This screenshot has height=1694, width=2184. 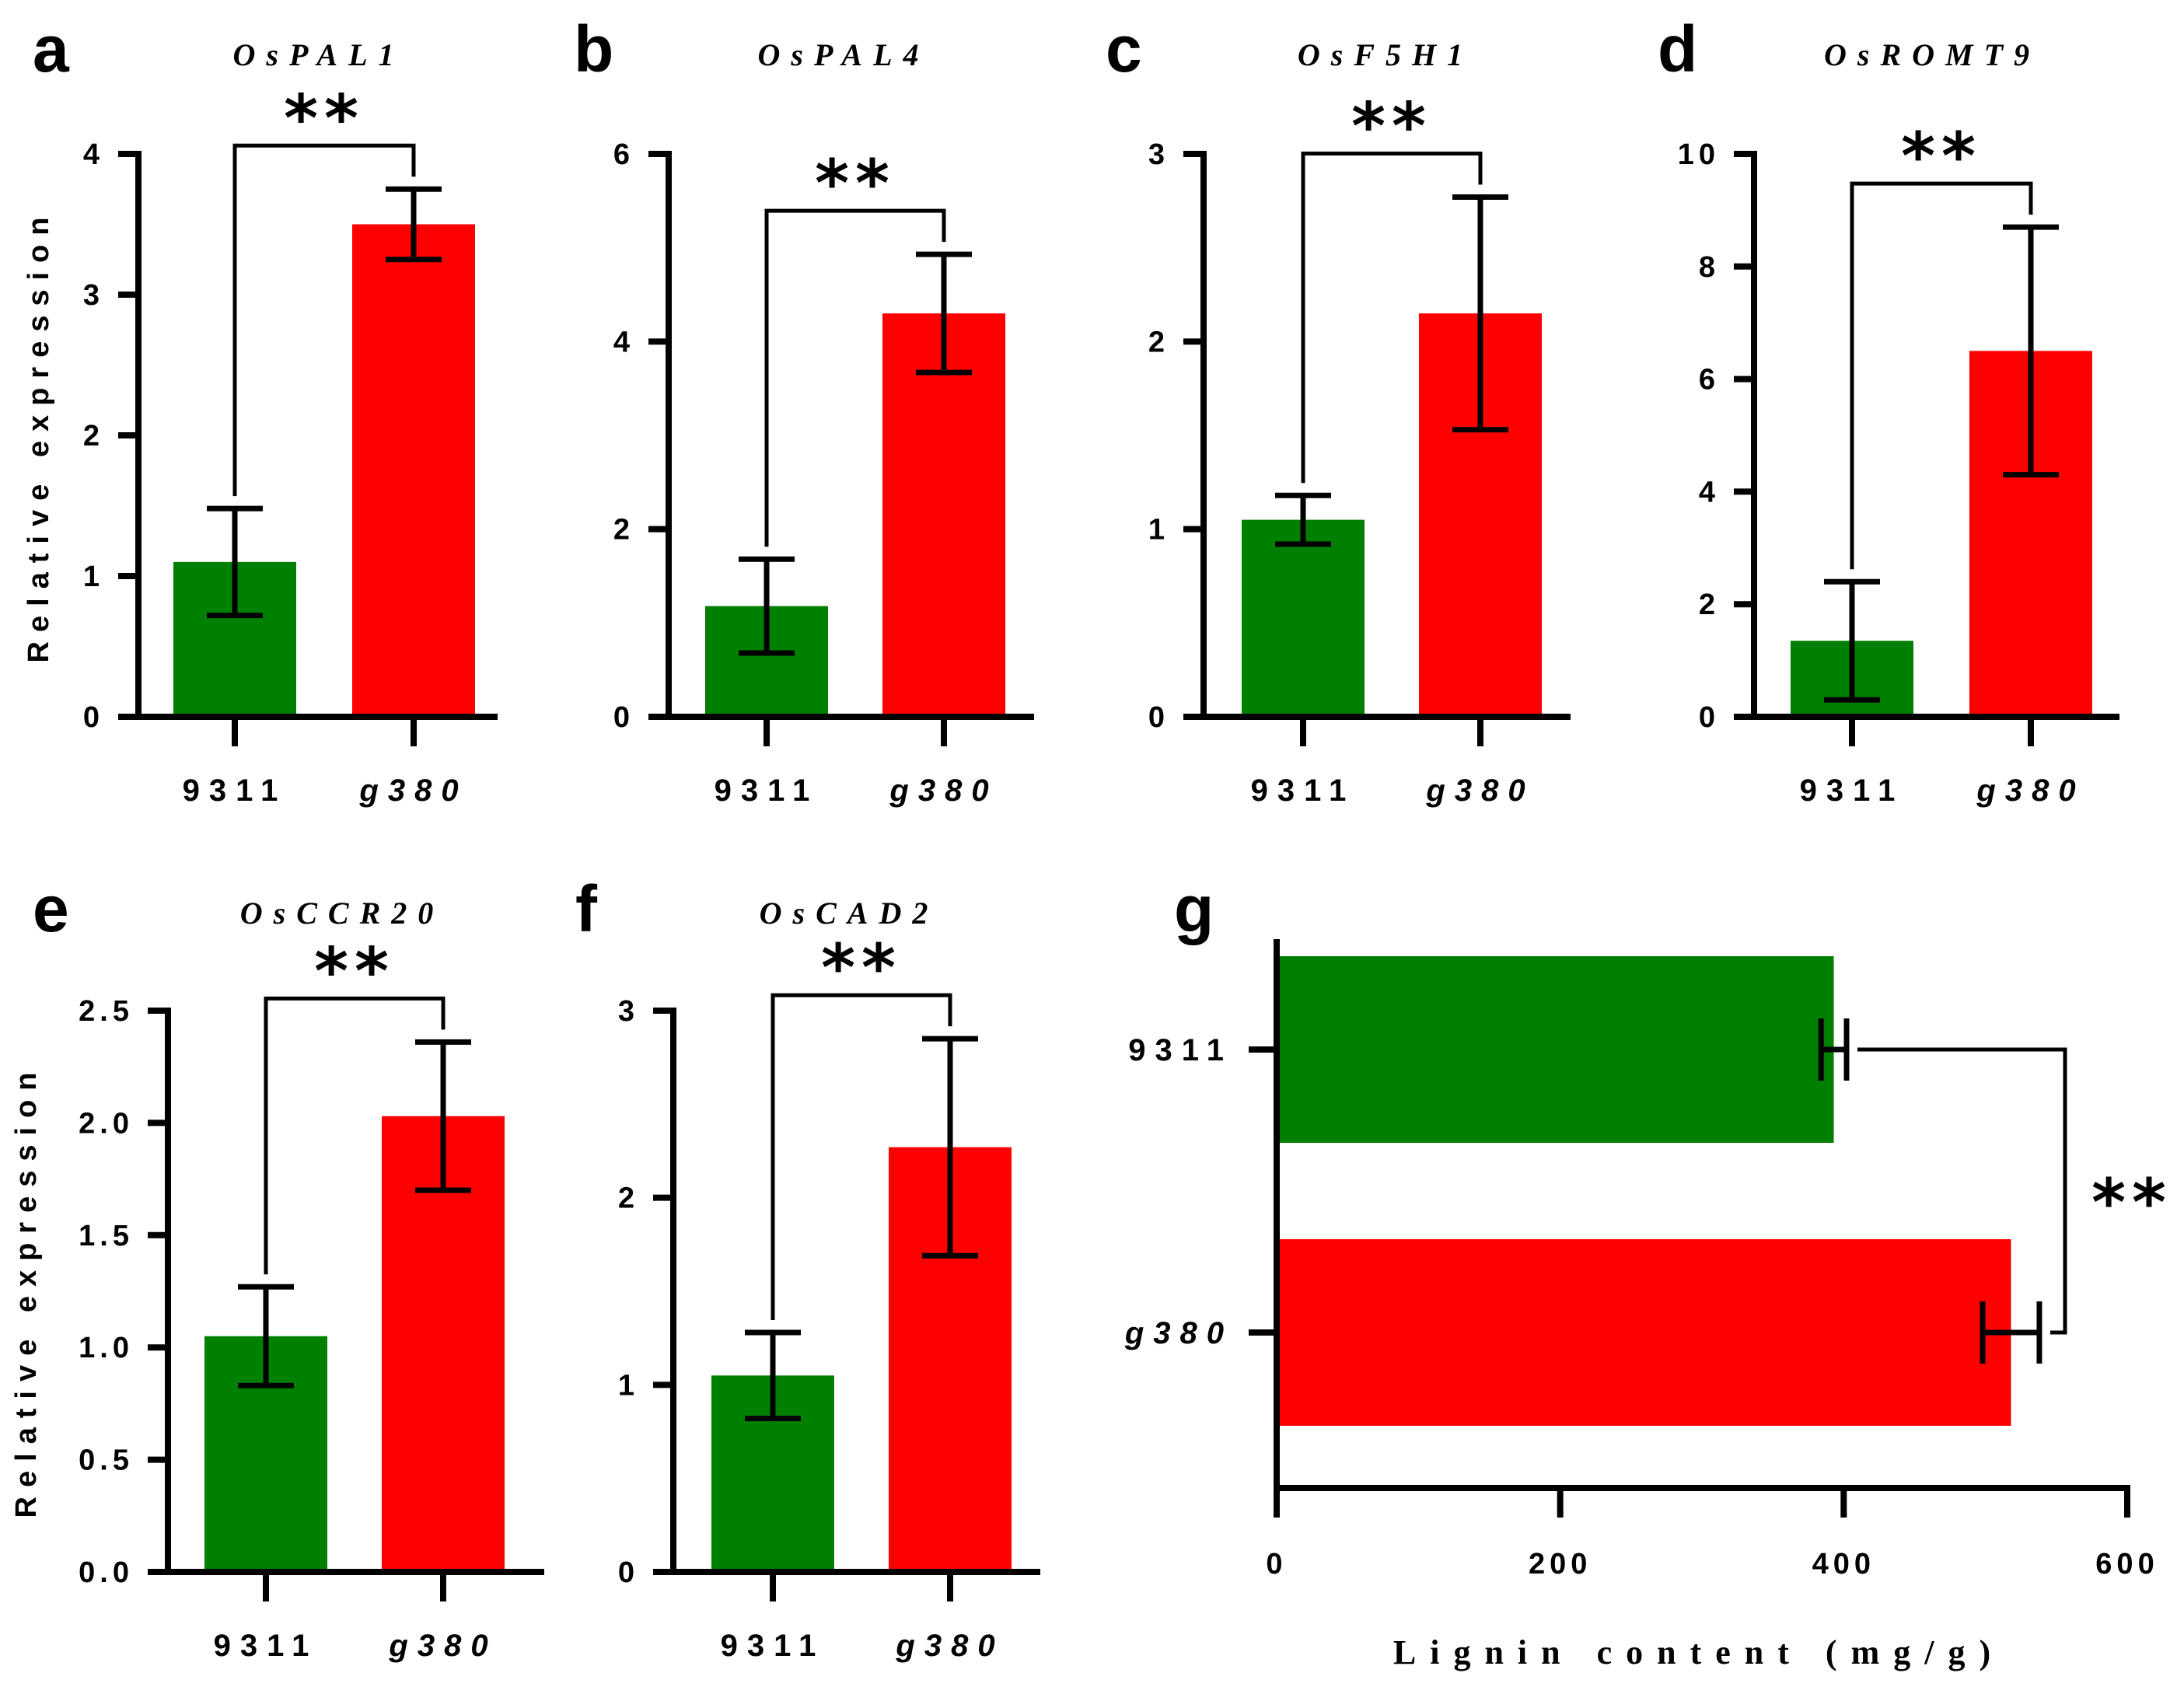 What do you see at coordinates (1276, 1564) in the screenshot?
I see `x-tick-label: 0` at bounding box center [1276, 1564].